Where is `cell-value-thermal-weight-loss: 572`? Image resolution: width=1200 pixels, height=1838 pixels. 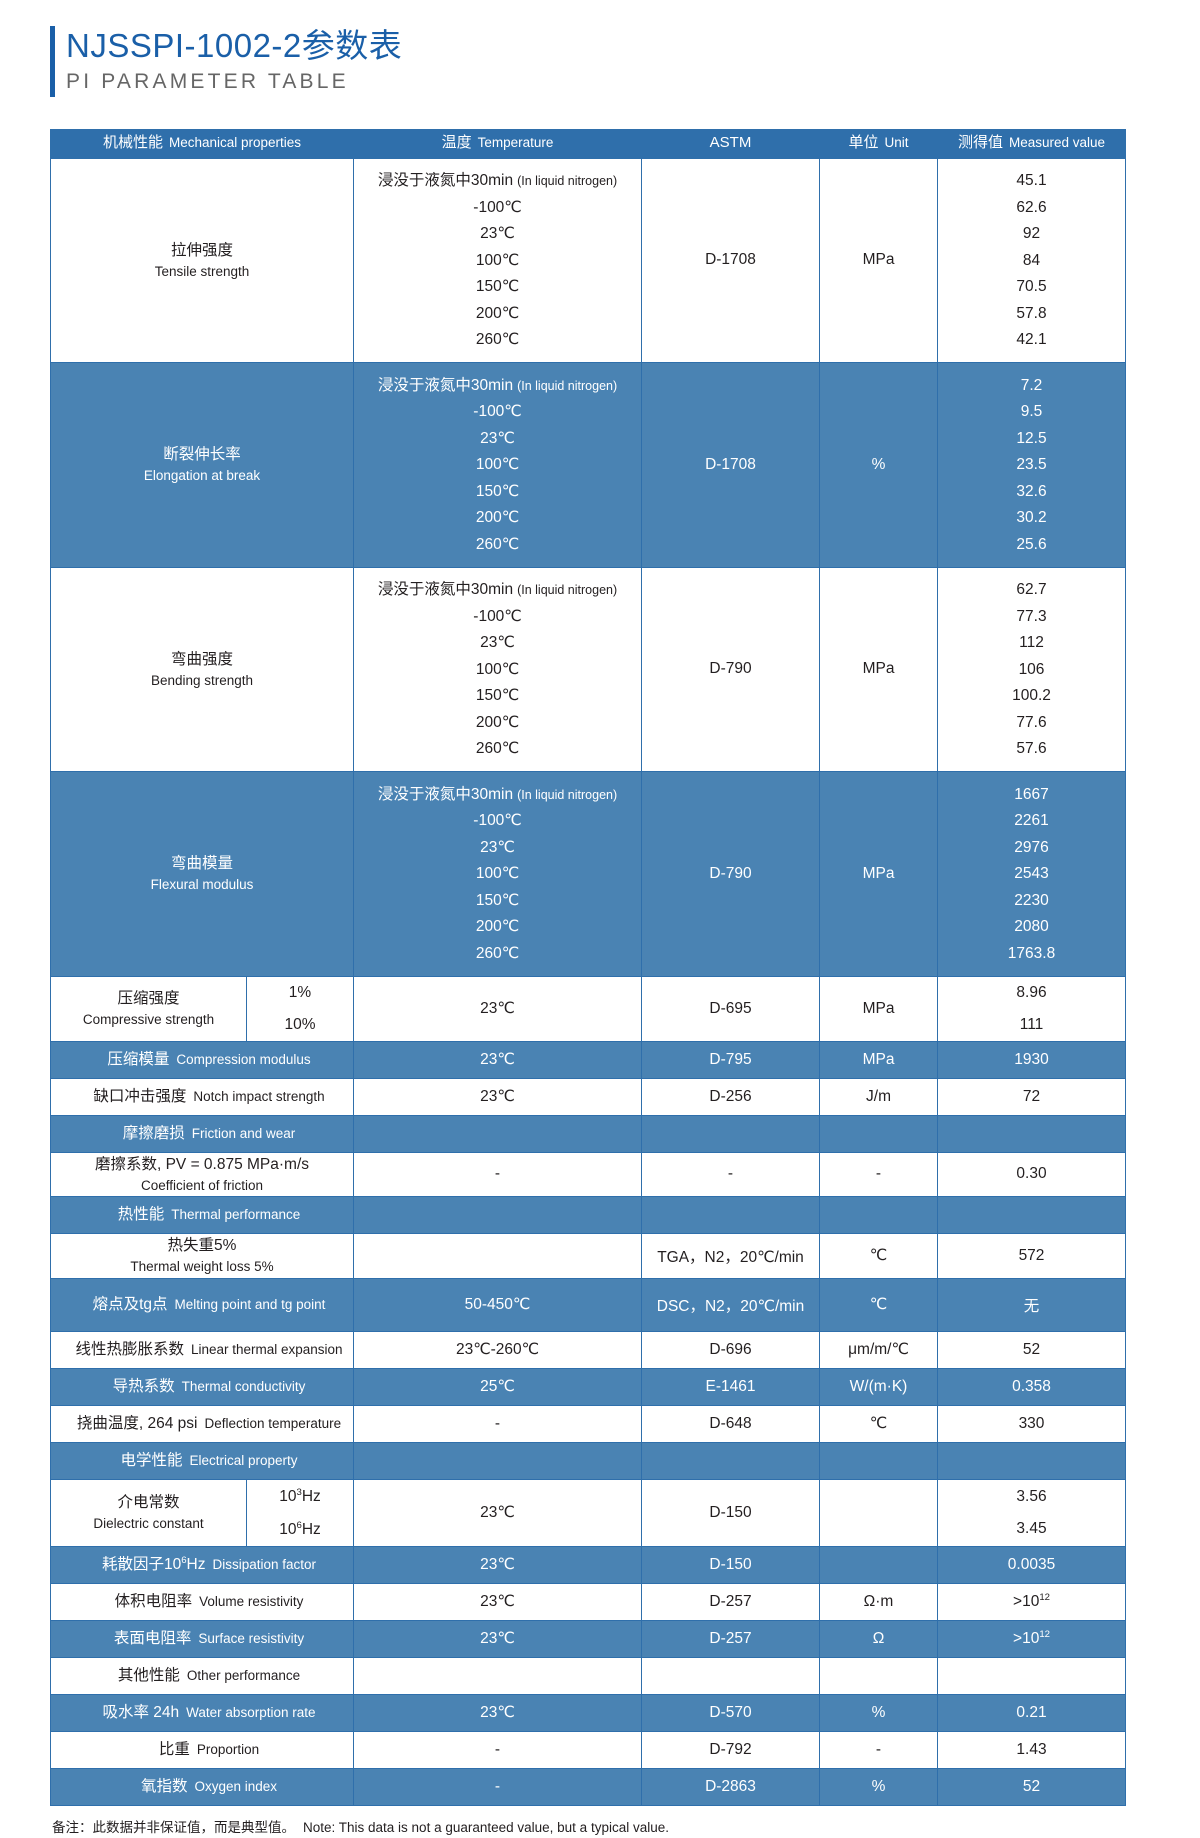
cell-value-thermal-weight-loss: 572 is located at coordinates (1031, 1256).